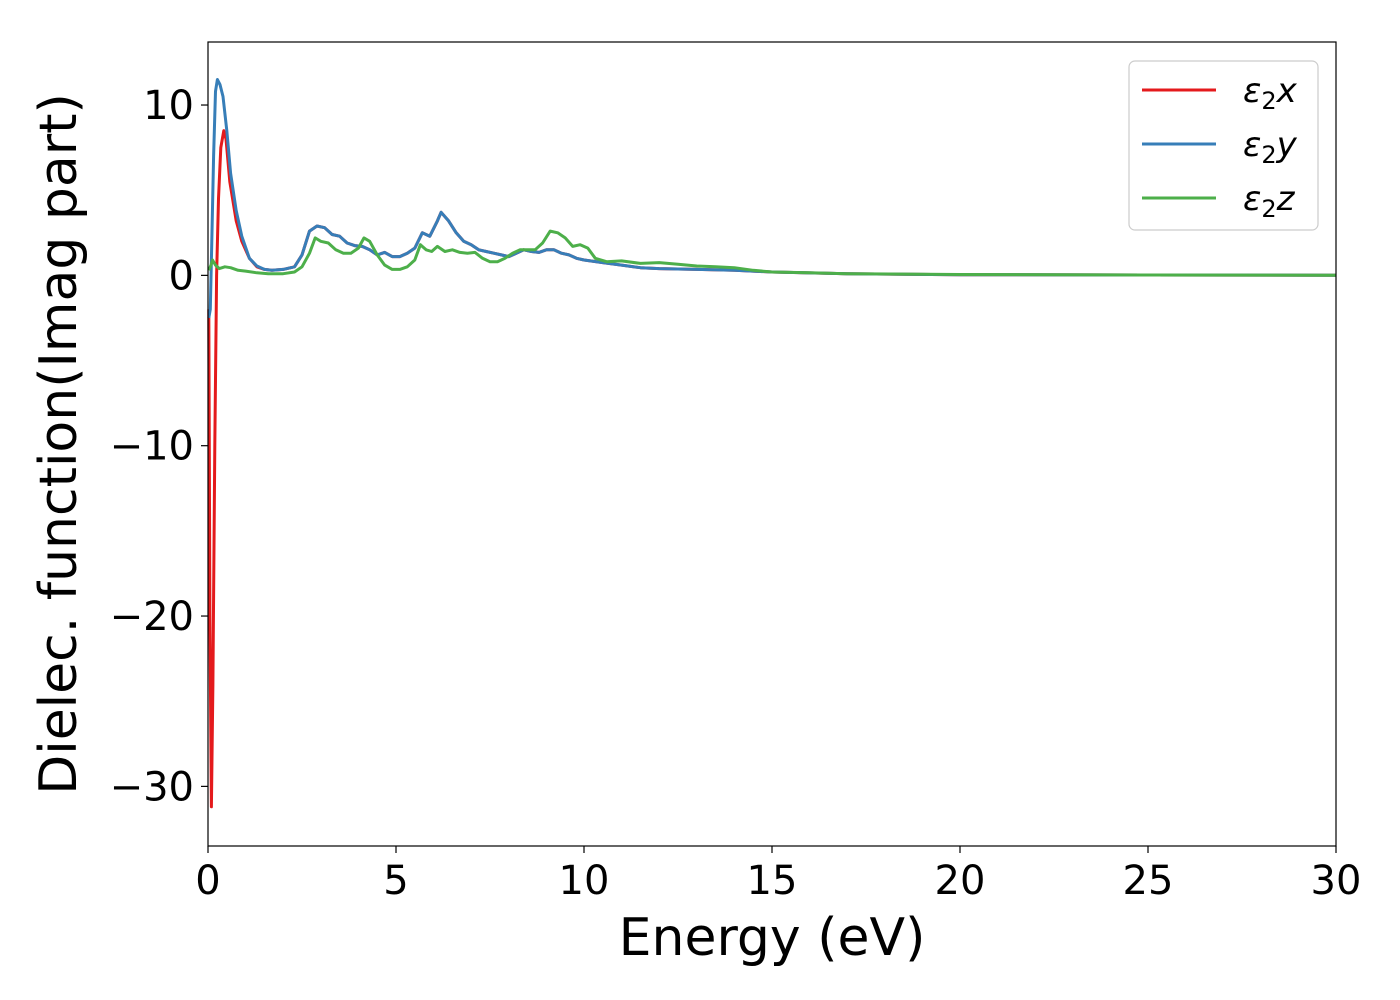 Image resolution: width=1400 pixels, height=1000 pixels. What do you see at coordinates (207, 881) in the screenshot?
I see `x-tick-label: 0` at bounding box center [207, 881].